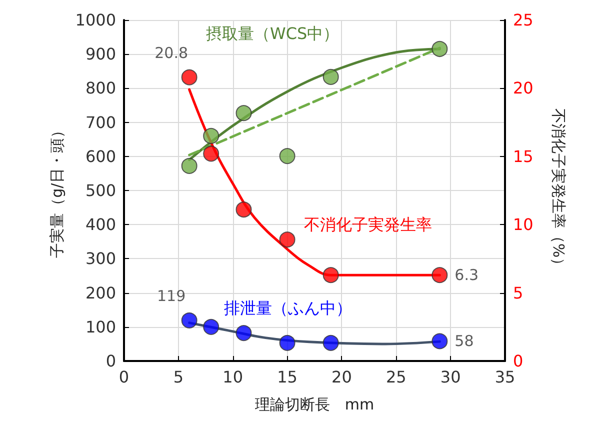 The image size is (598, 428). Describe the element at coordinates (523, 20) in the screenshot. I see `y2-tick-label: 25` at that location.